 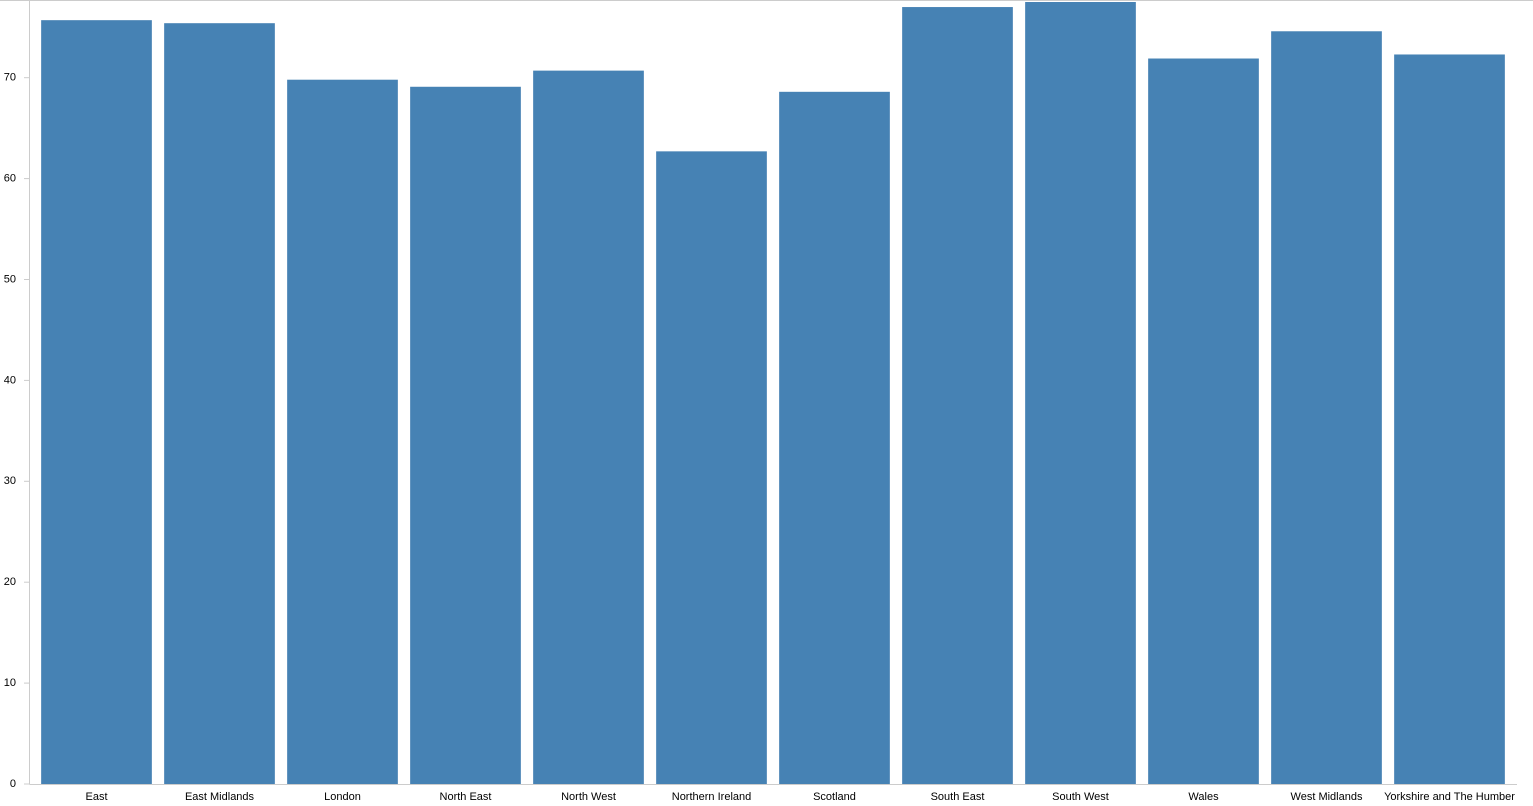 I want to click on y-tick-label: 10, so click(x=10, y=683).